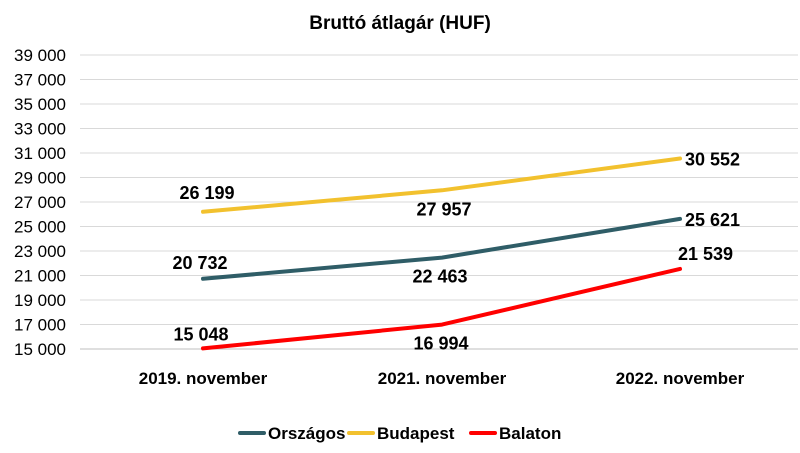  I want to click on y-tick-label: 21 000, so click(40, 276).